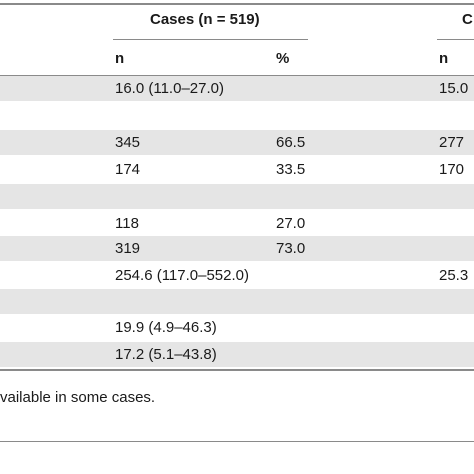 The image size is (474, 474). I want to click on cases-percent-cell: 33.5, so click(291, 169).